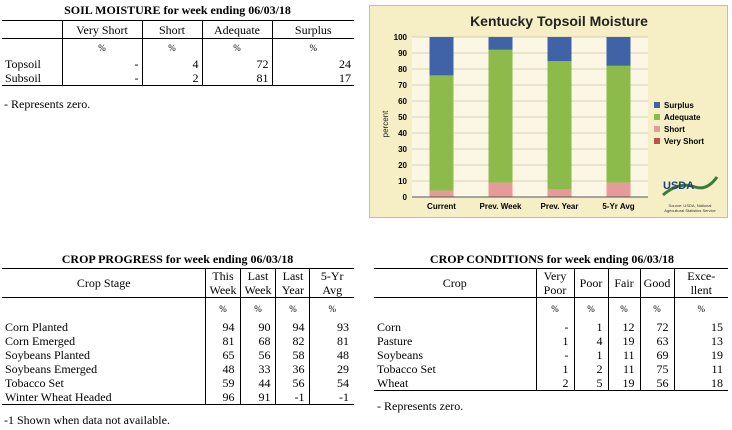 This screenshot has width=732, height=430. Describe the element at coordinates (401, 37) in the screenshot. I see `y-tick-label: 100` at that location.